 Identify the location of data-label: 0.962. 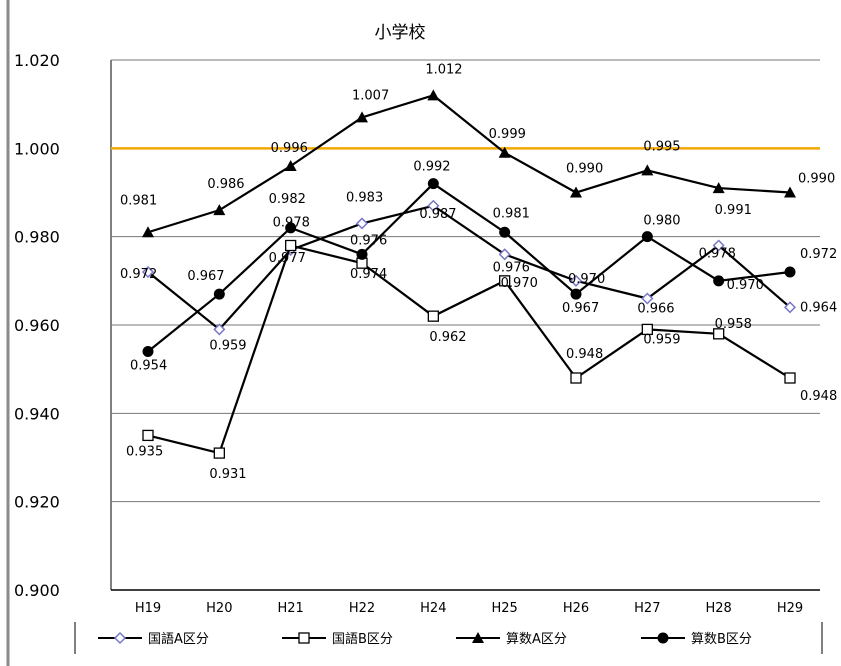
(447, 337).